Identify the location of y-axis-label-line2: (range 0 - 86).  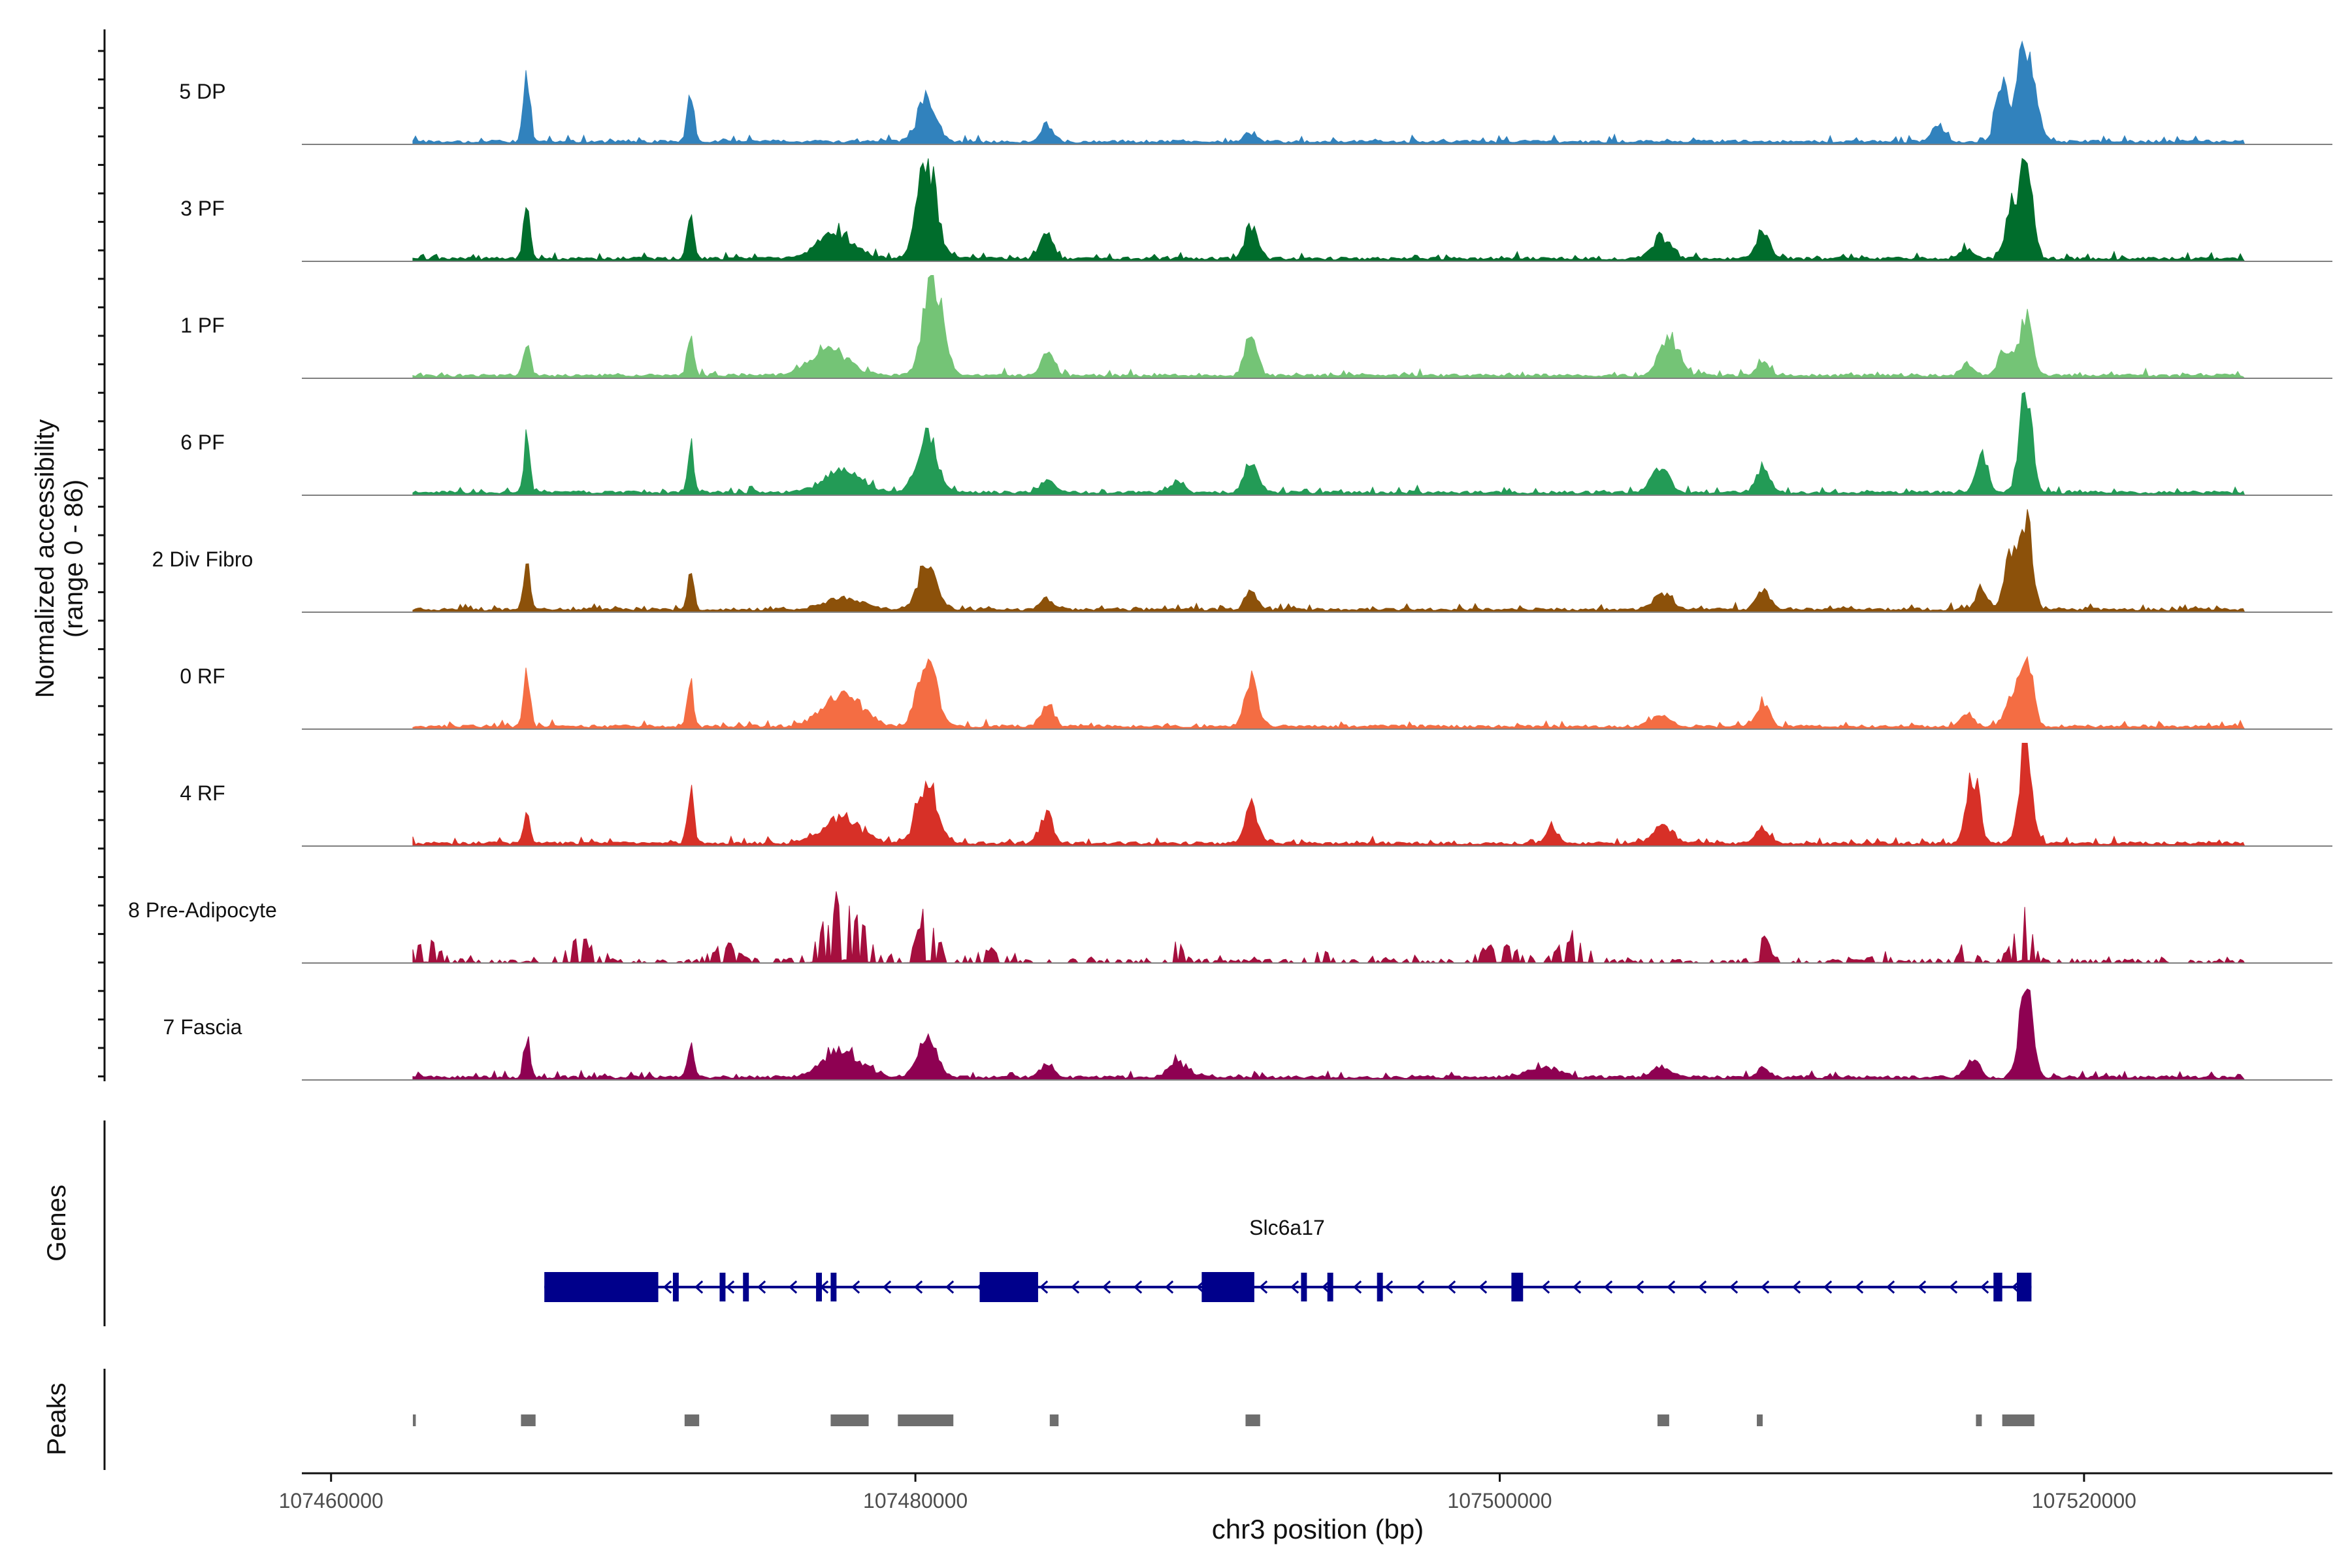
(73, 559).